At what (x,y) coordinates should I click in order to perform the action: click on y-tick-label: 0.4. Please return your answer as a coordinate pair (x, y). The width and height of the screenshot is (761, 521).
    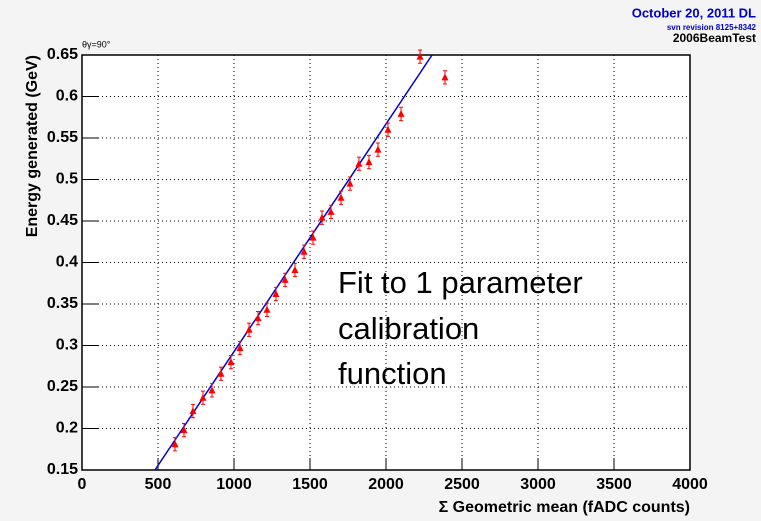
    Looking at the image, I should click on (67, 262).